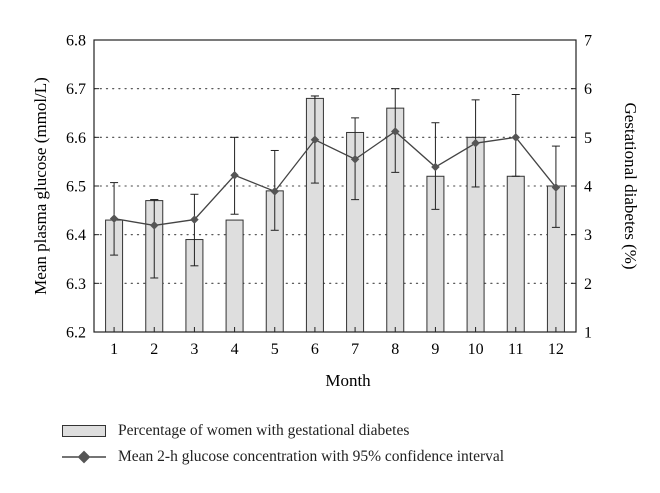 This screenshot has height=493, width=660. I want to click on x-tick-label: 9, so click(435, 349).